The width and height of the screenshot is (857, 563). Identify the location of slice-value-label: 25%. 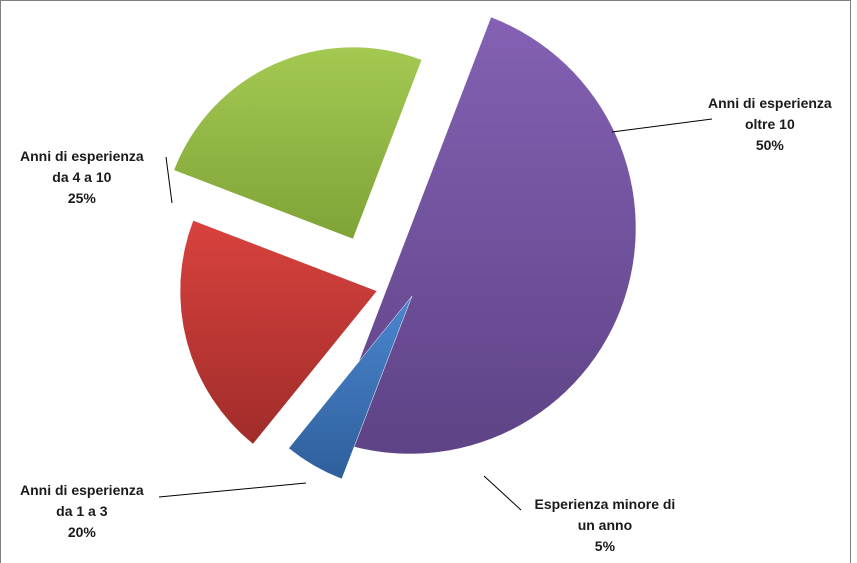
(81, 198).